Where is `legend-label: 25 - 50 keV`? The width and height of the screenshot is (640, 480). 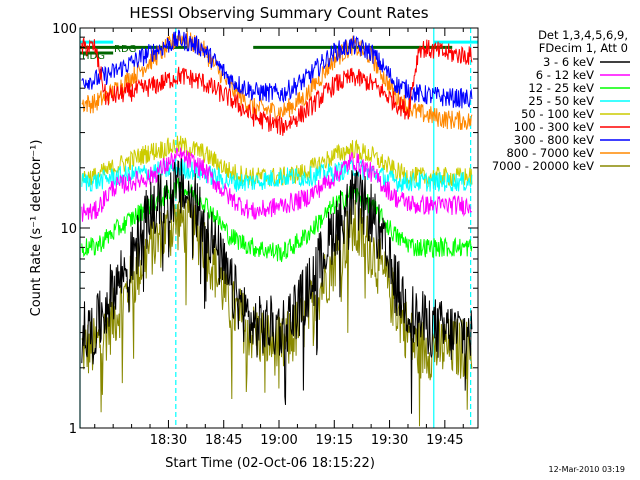
legend-label: 25 - 50 keV is located at coordinates (561, 101).